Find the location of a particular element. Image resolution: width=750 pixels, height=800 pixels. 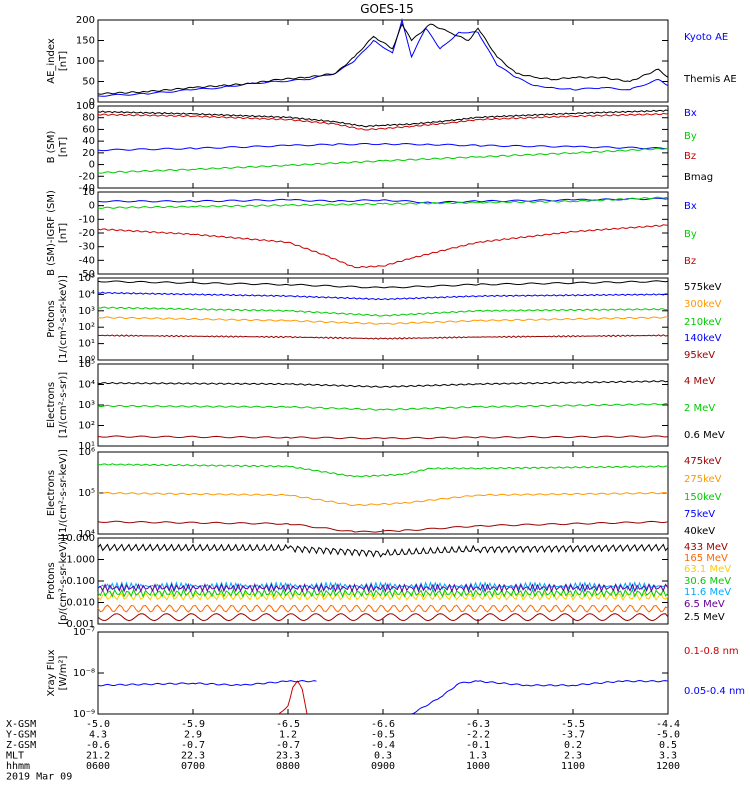

y-axis-label: Electrons is located at coordinates (51, 493).